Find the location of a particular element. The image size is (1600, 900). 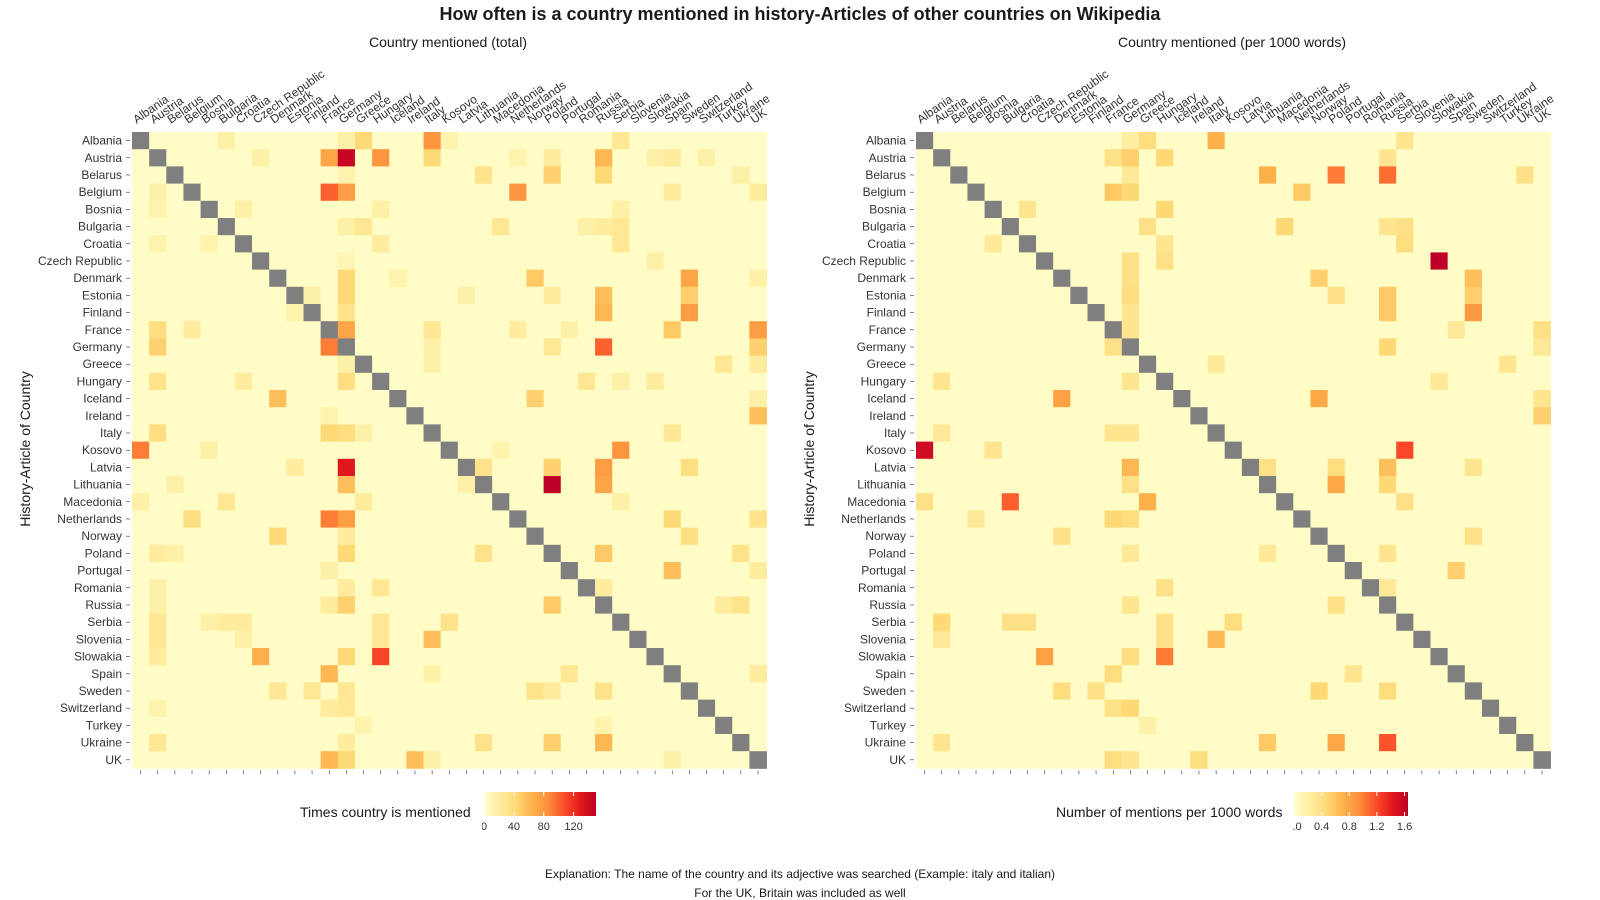

y-tick-label: Czech Republic is located at coordinates (864, 261).